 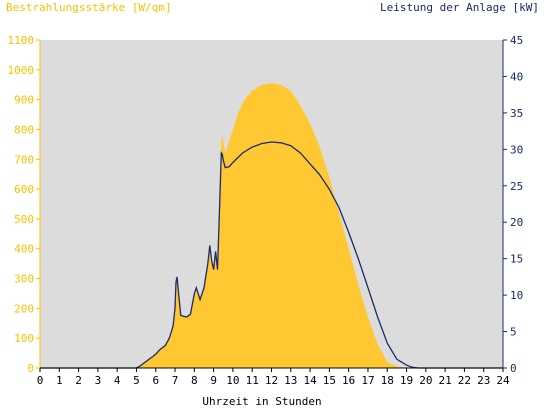 I want to click on left-tick-label: 100, so click(x=24, y=338).